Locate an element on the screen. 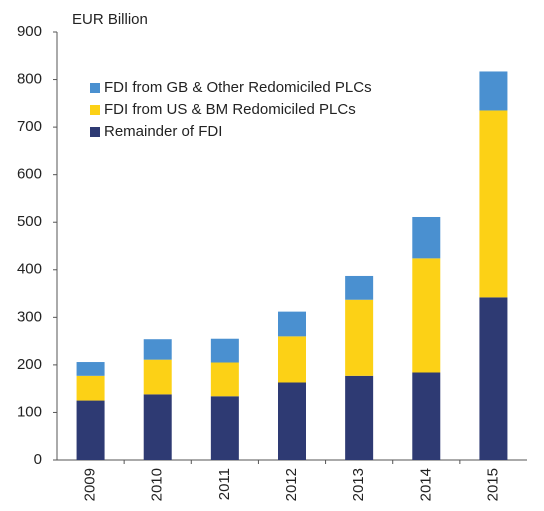  legend-label: FDI from GB & Other Redomiciled PLCs is located at coordinates (238, 87).